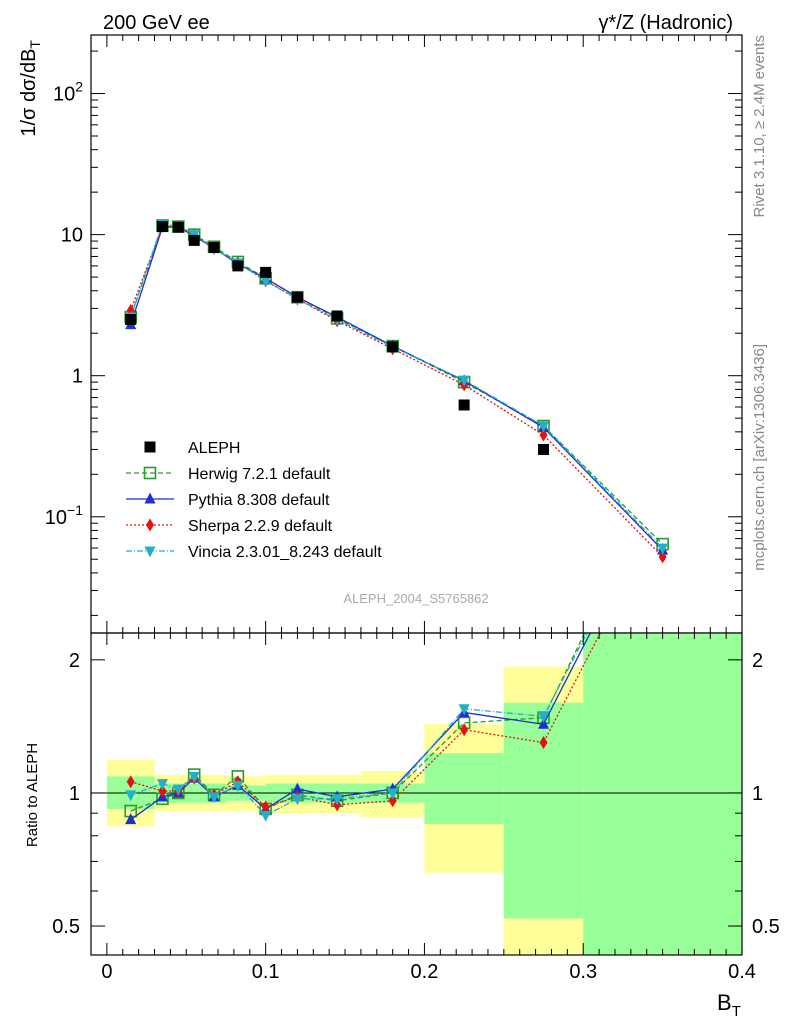 The image size is (786, 1024). Describe the element at coordinates (757, 661) in the screenshot. I see `ratio-y-tick-label-right: 2` at that location.